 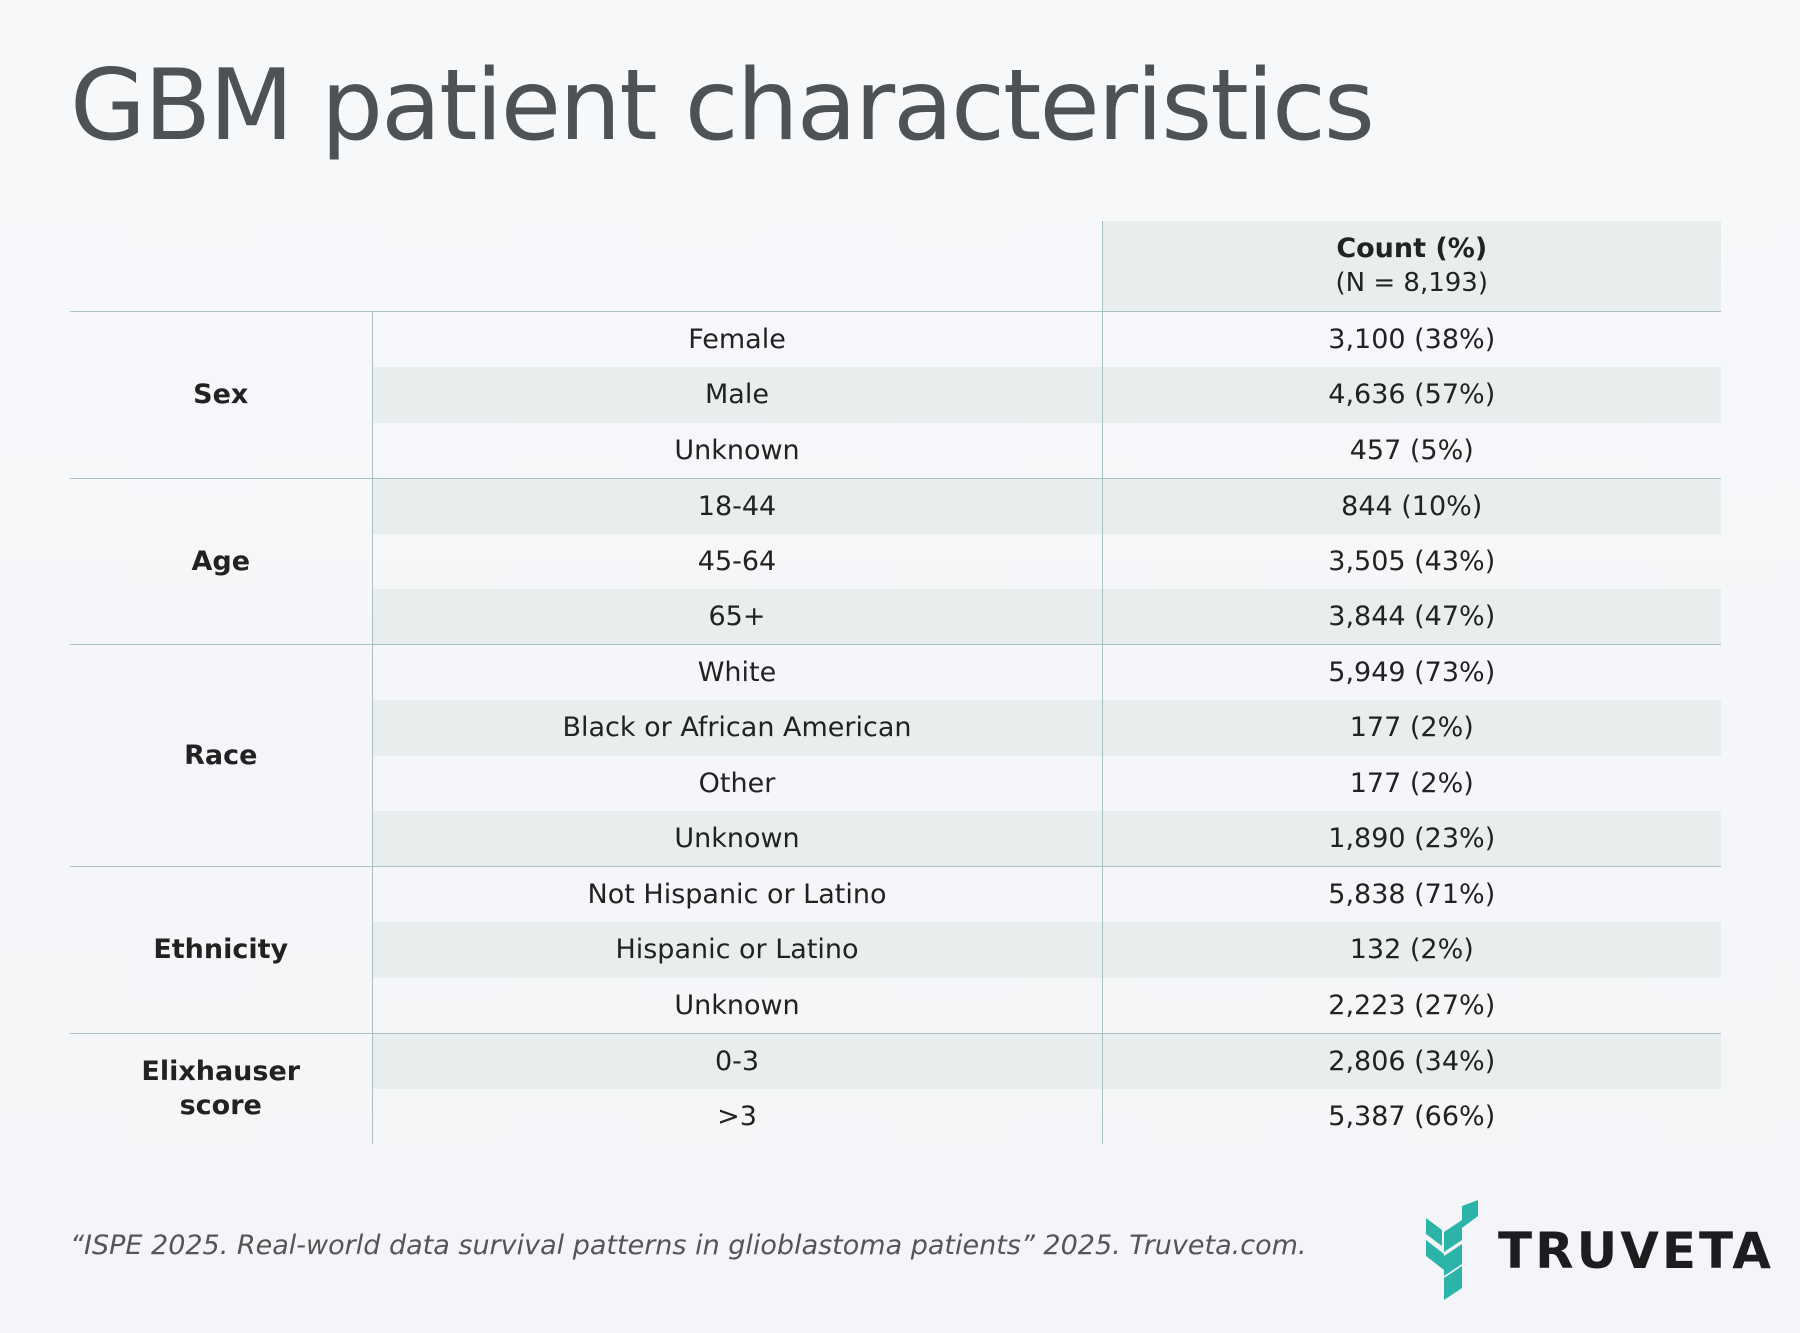 I want to click on count-value: 3,505 (43%), so click(x=1411, y=561).